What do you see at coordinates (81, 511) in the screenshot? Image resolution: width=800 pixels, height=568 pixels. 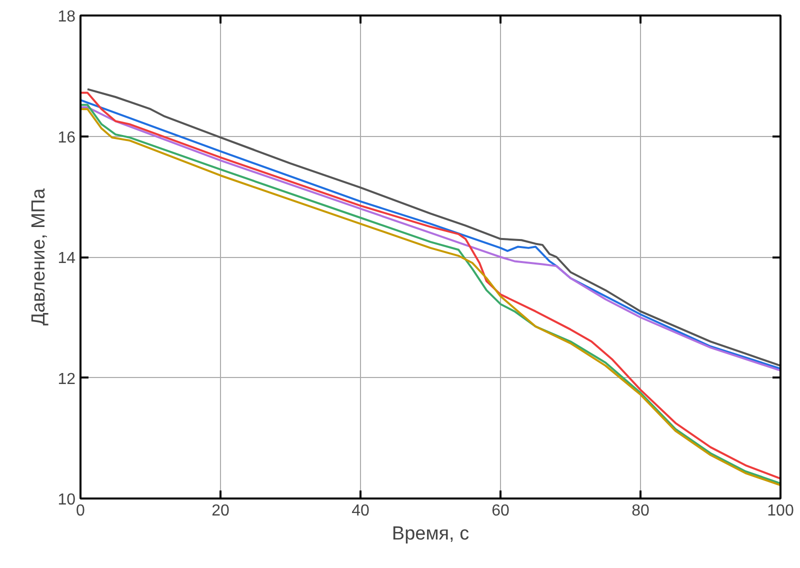 I see `x-tick-label: 0` at bounding box center [81, 511].